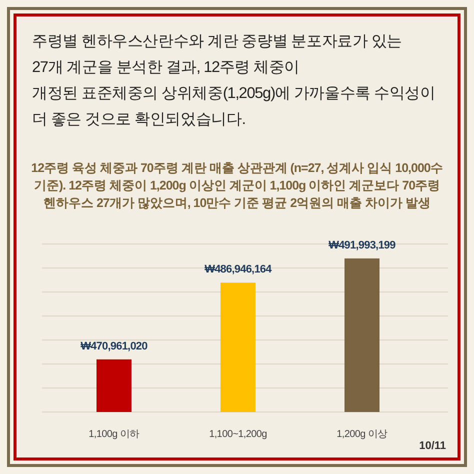  Describe the element at coordinates (432, 446) in the screenshot. I see `text: 10/11` at that location.